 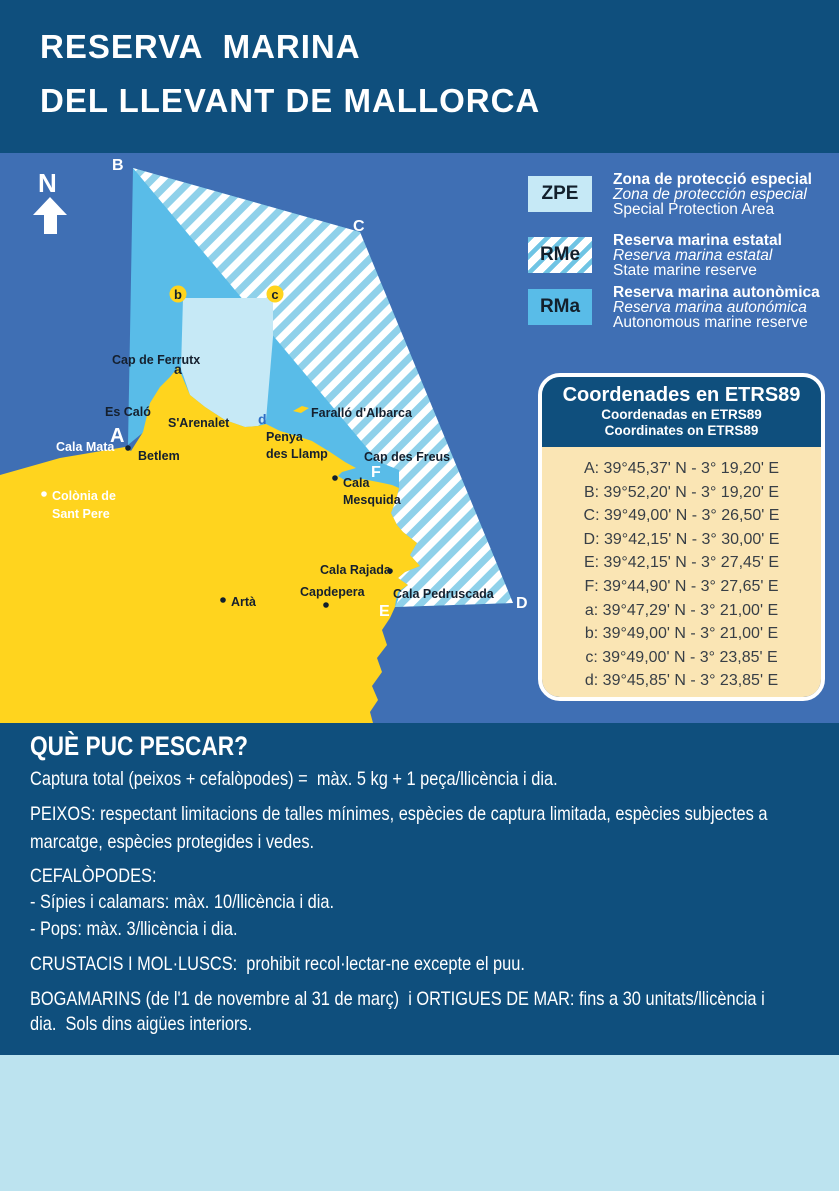 I want to click on coordinate-row: F: 39°44,90' N - 3° 27,65' E, so click(x=681, y=586).